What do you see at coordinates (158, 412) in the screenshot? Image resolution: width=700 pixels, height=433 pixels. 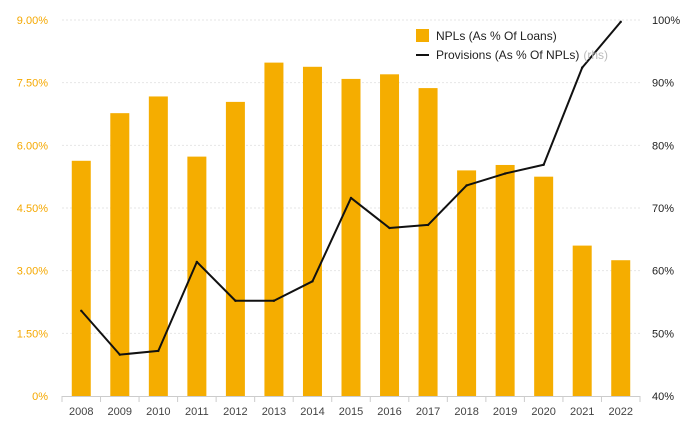 I see `x-tick-label: 2010` at bounding box center [158, 412].